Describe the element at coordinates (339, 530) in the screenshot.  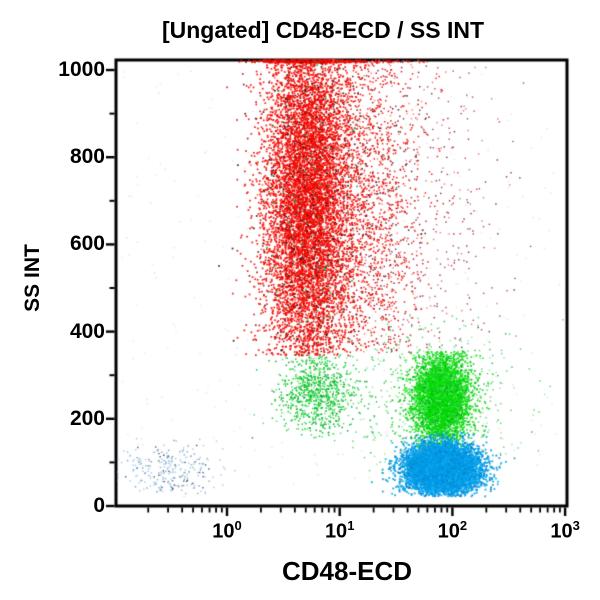
I see `x-tick-label: 10¹` at that location.